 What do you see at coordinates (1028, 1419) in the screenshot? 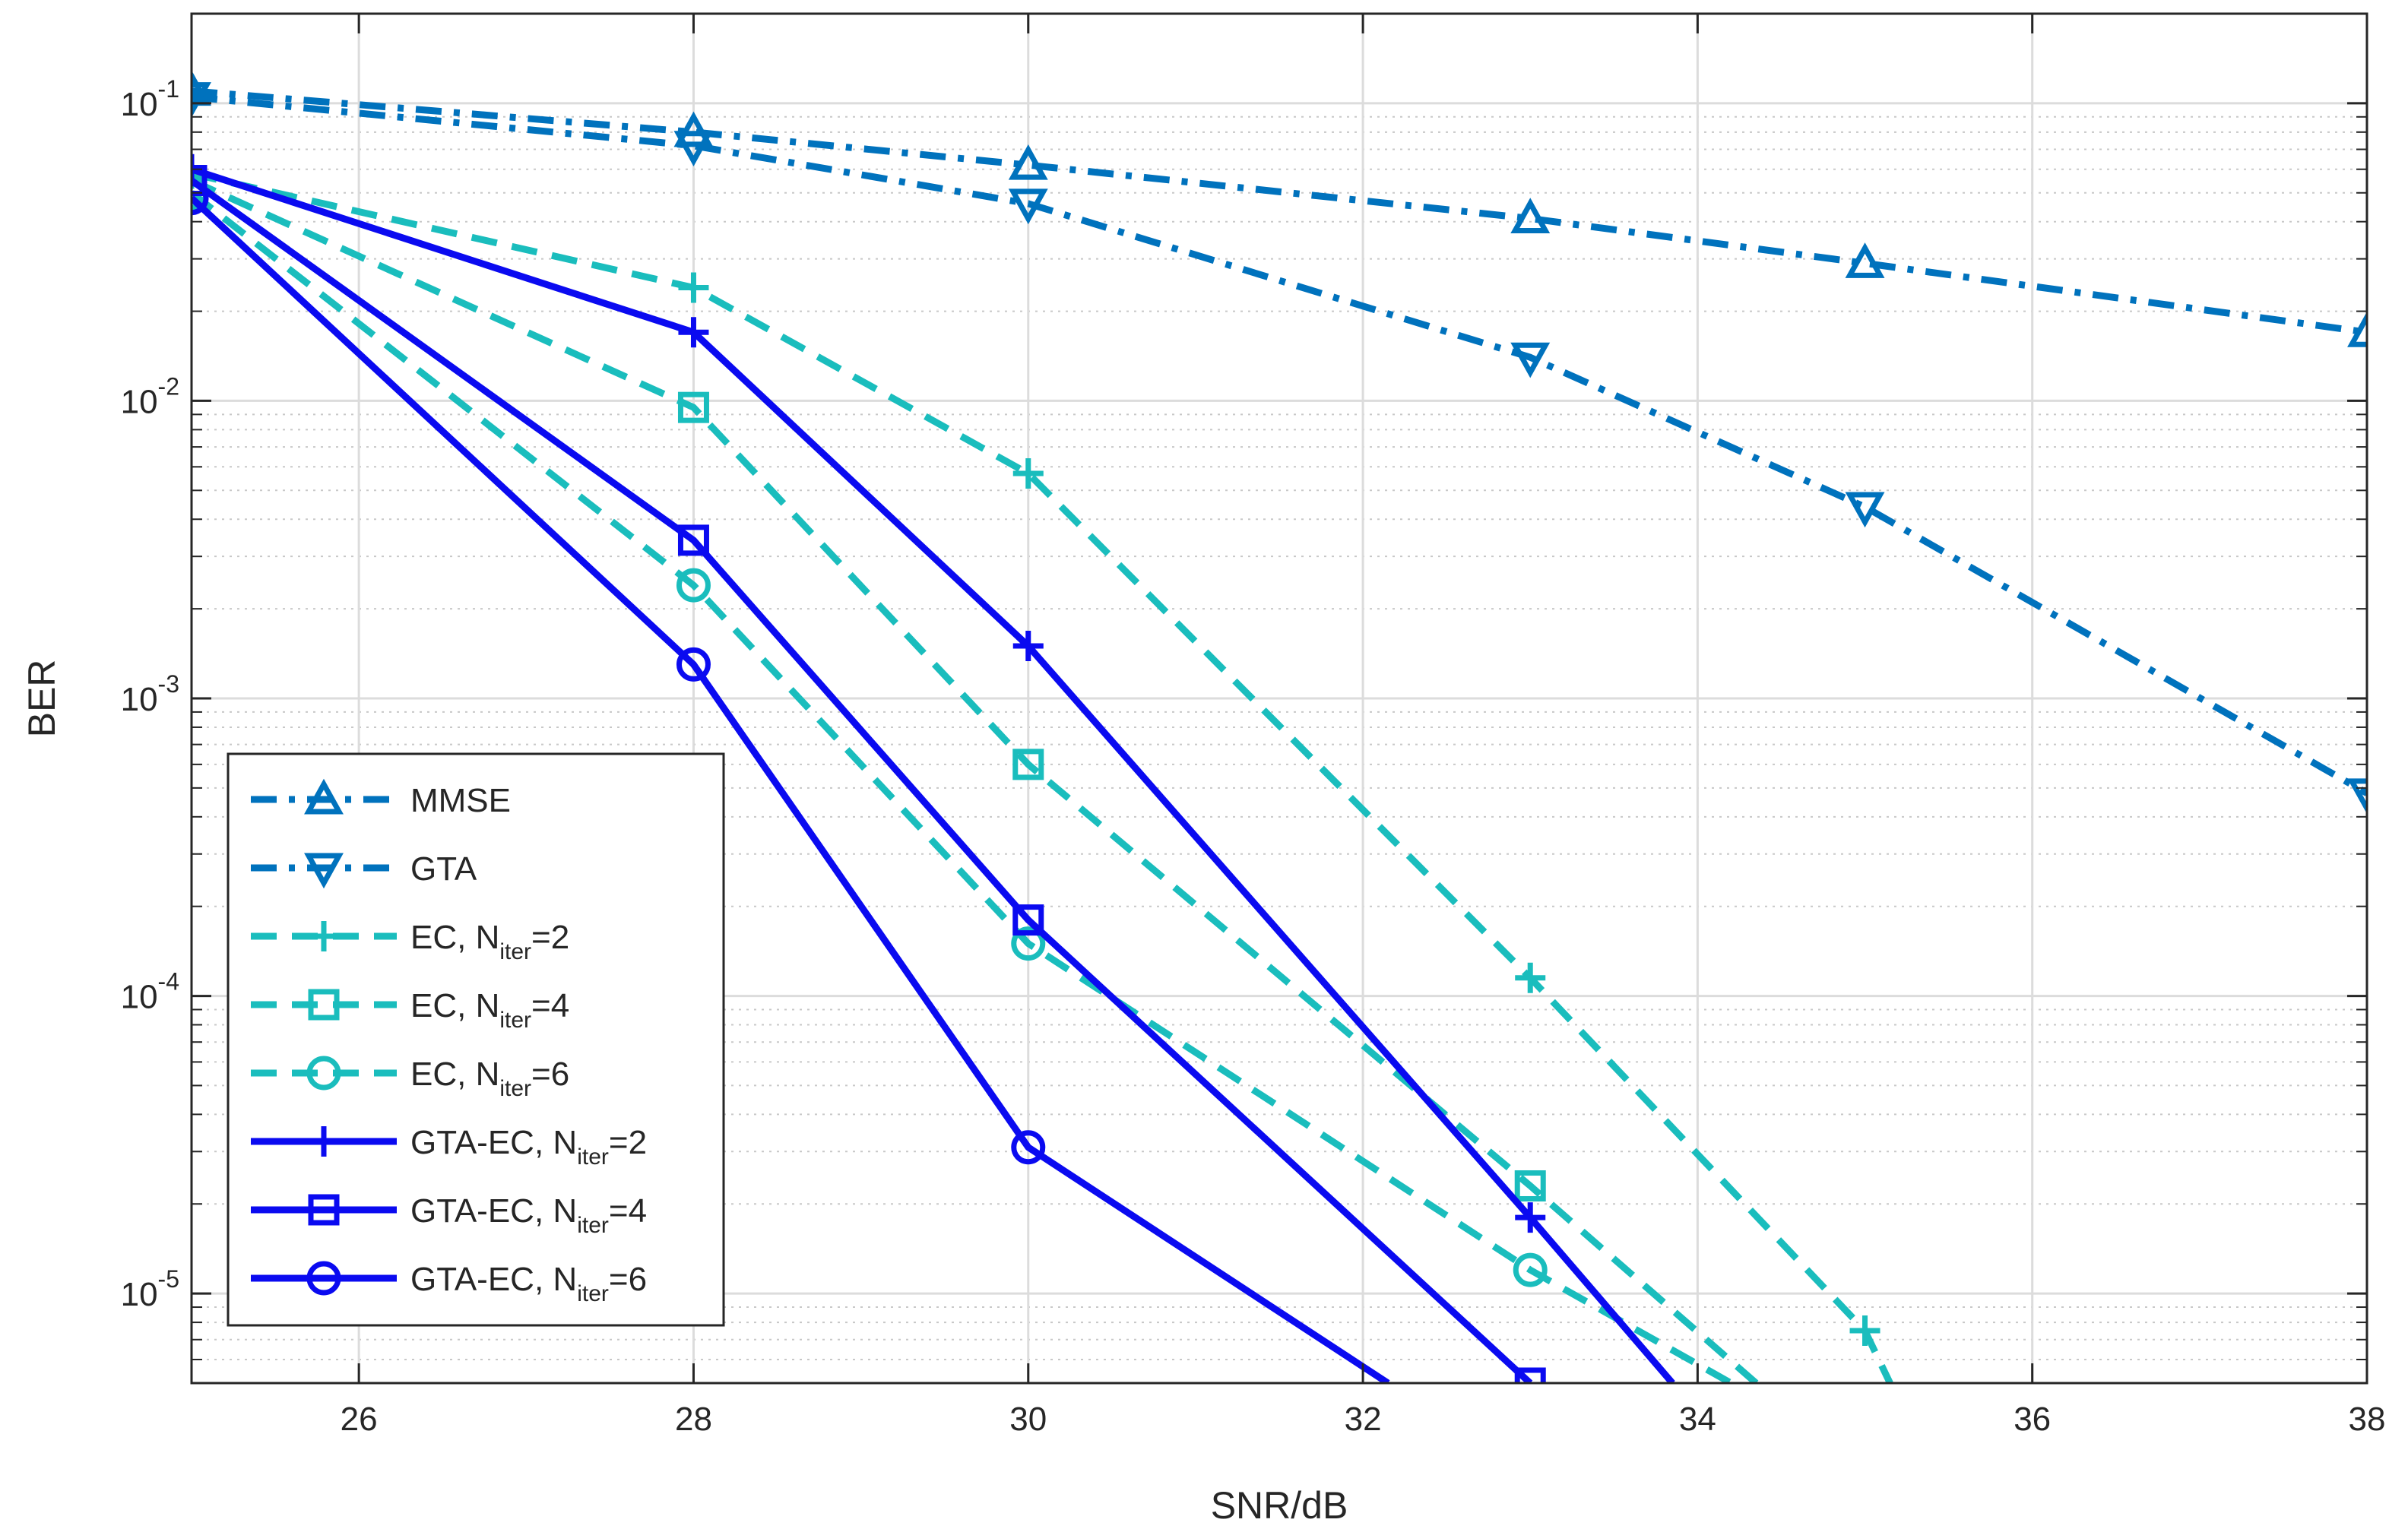
I see `x-tick-label: 30` at bounding box center [1028, 1419].